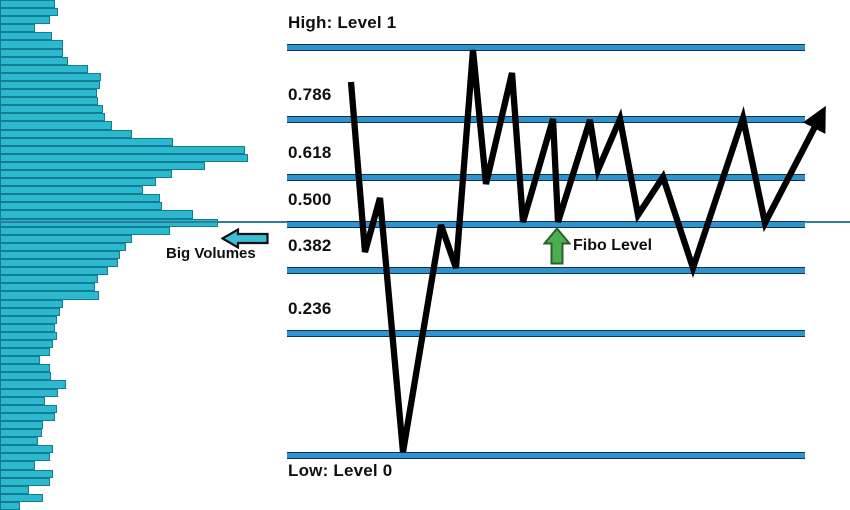  I want to click on big-volumes-label: Big Volumes, so click(211, 253).